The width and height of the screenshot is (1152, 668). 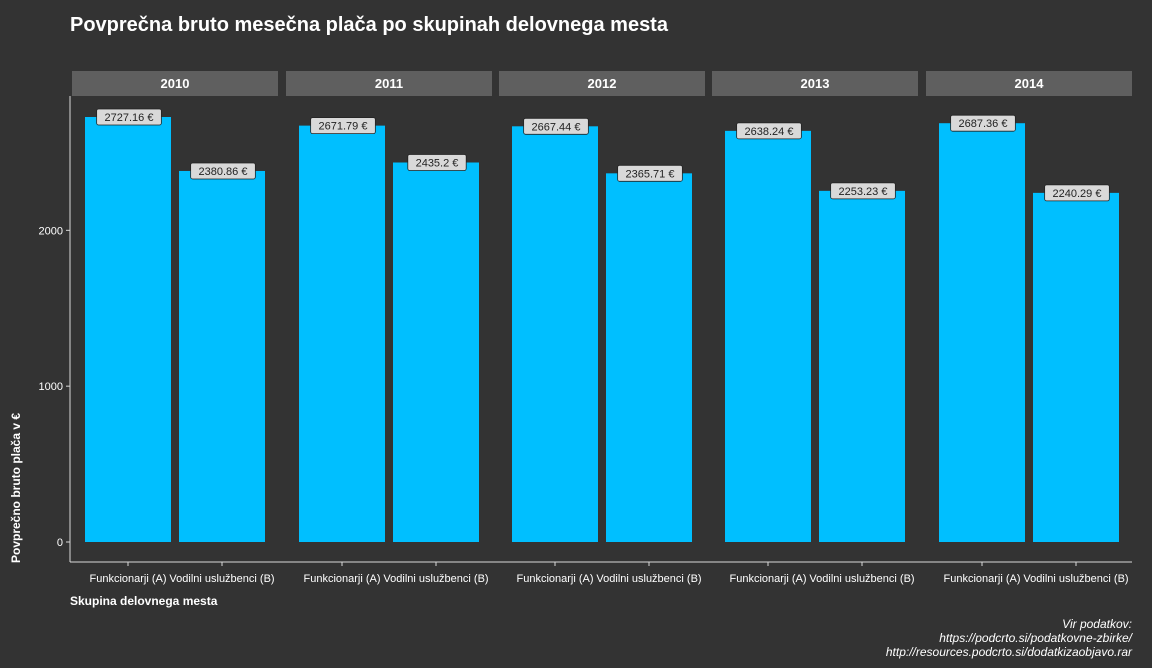 I want to click on caption-line: Vir podatkov:, so click(x=1097, y=624).